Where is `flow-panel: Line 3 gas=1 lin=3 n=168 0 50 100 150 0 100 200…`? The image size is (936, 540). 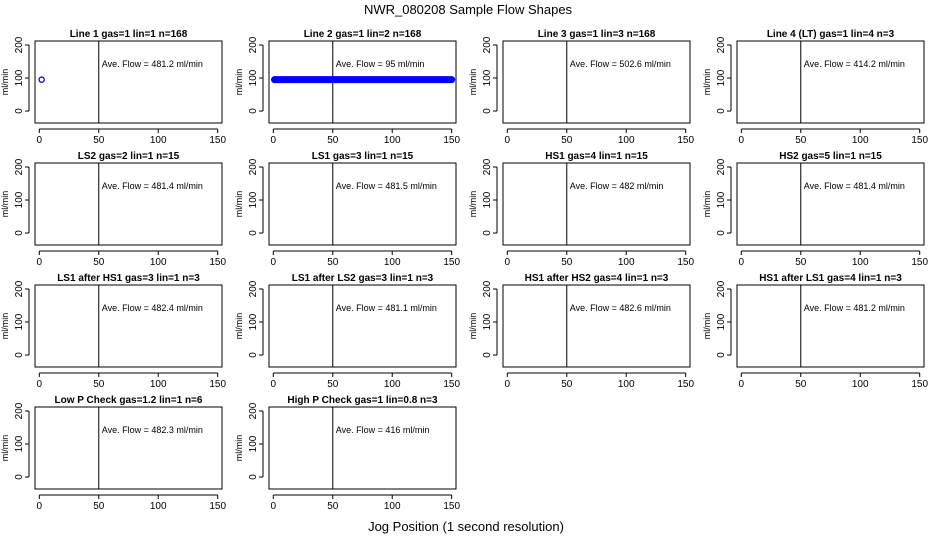 flow-panel: Line 3 gas=1 lin=3 n=168 0 50 100 150 0 100 200… is located at coordinates (581, 87).